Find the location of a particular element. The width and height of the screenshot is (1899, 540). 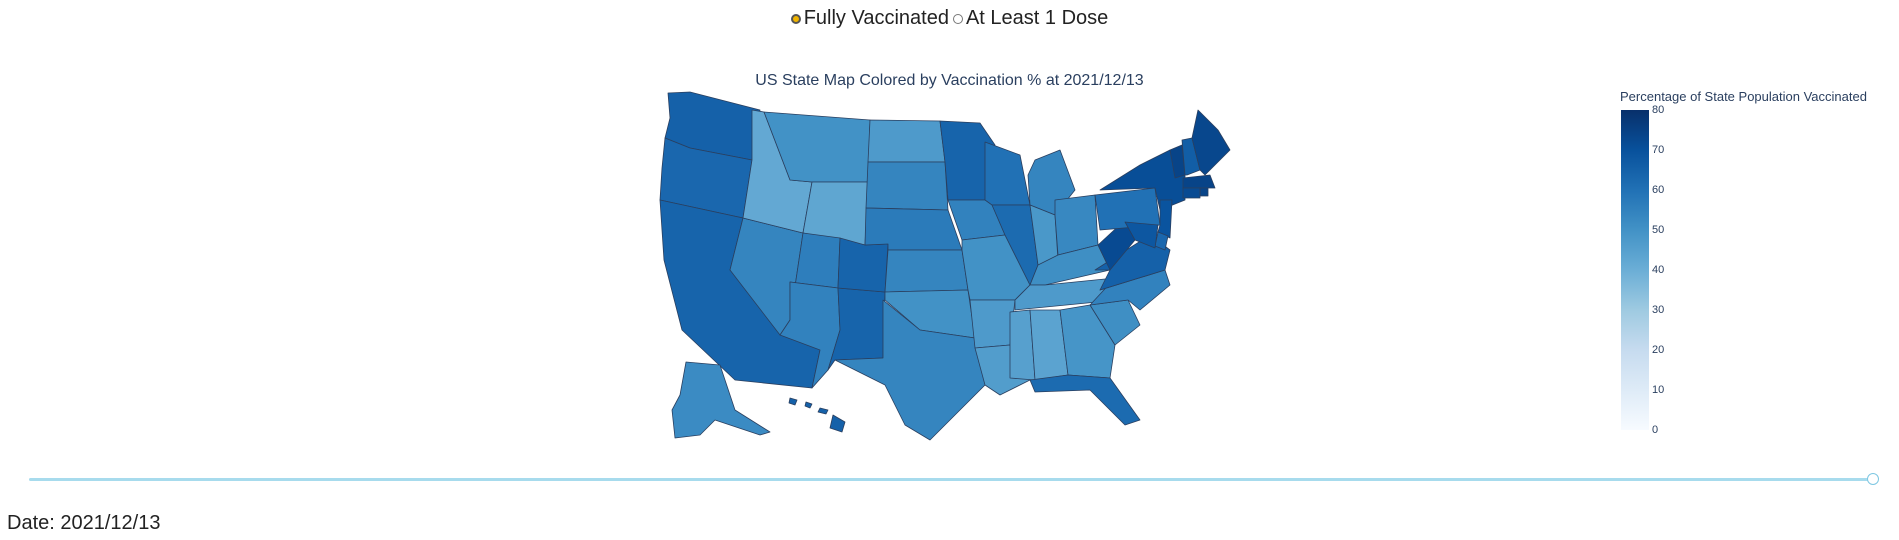

state-sd is located at coordinates (907, 186).